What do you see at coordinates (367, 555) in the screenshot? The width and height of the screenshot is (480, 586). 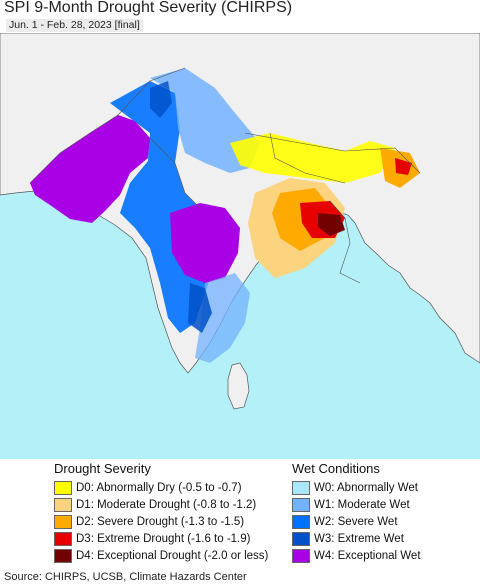 I see `legend-label-w4: W4: Exceptional Wet` at bounding box center [367, 555].